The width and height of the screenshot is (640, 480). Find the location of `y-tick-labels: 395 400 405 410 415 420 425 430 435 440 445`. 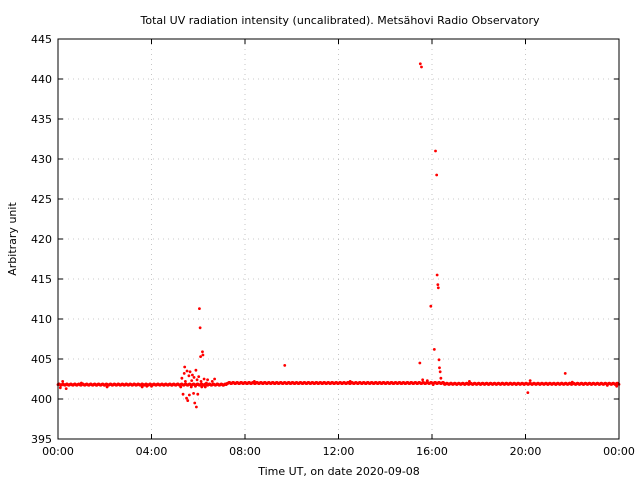

y-tick-labels: 395 400 405 410 415 420 425 430 435 440 445 is located at coordinates (41, 239).